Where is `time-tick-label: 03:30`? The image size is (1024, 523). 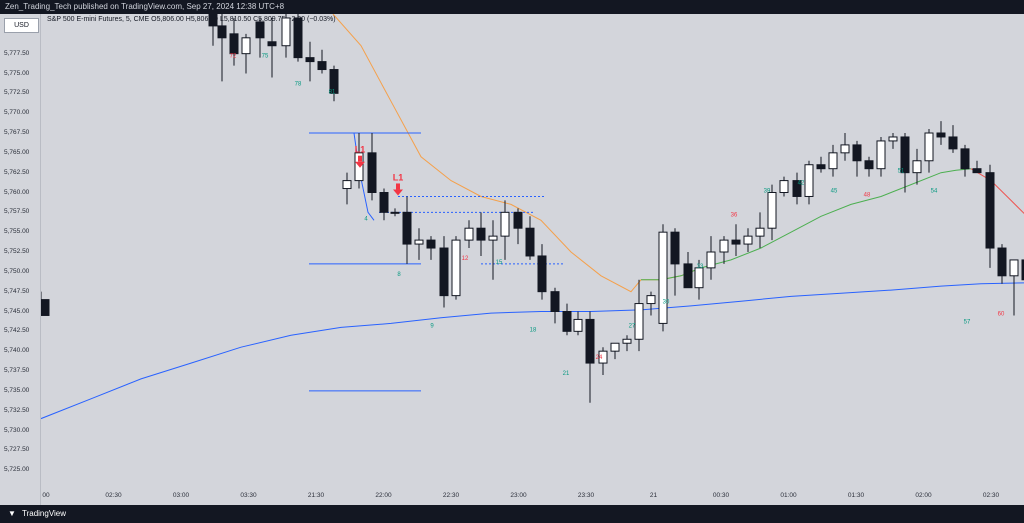
time-tick-label: 03:30 is located at coordinates (248, 495).